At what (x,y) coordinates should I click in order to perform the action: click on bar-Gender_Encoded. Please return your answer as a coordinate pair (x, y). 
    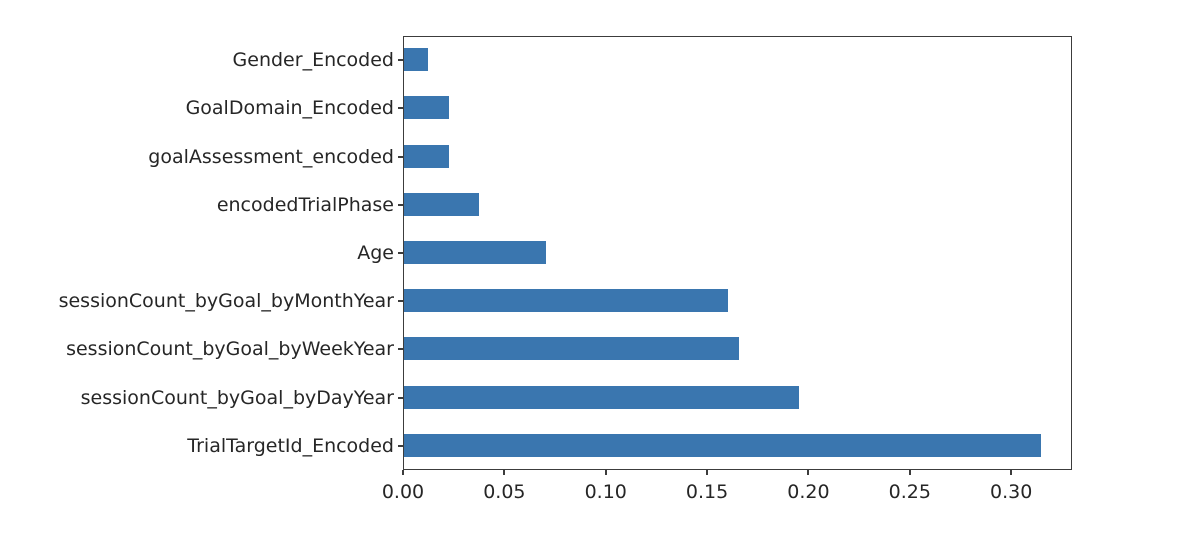
    Looking at the image, I should click on (416, 60).